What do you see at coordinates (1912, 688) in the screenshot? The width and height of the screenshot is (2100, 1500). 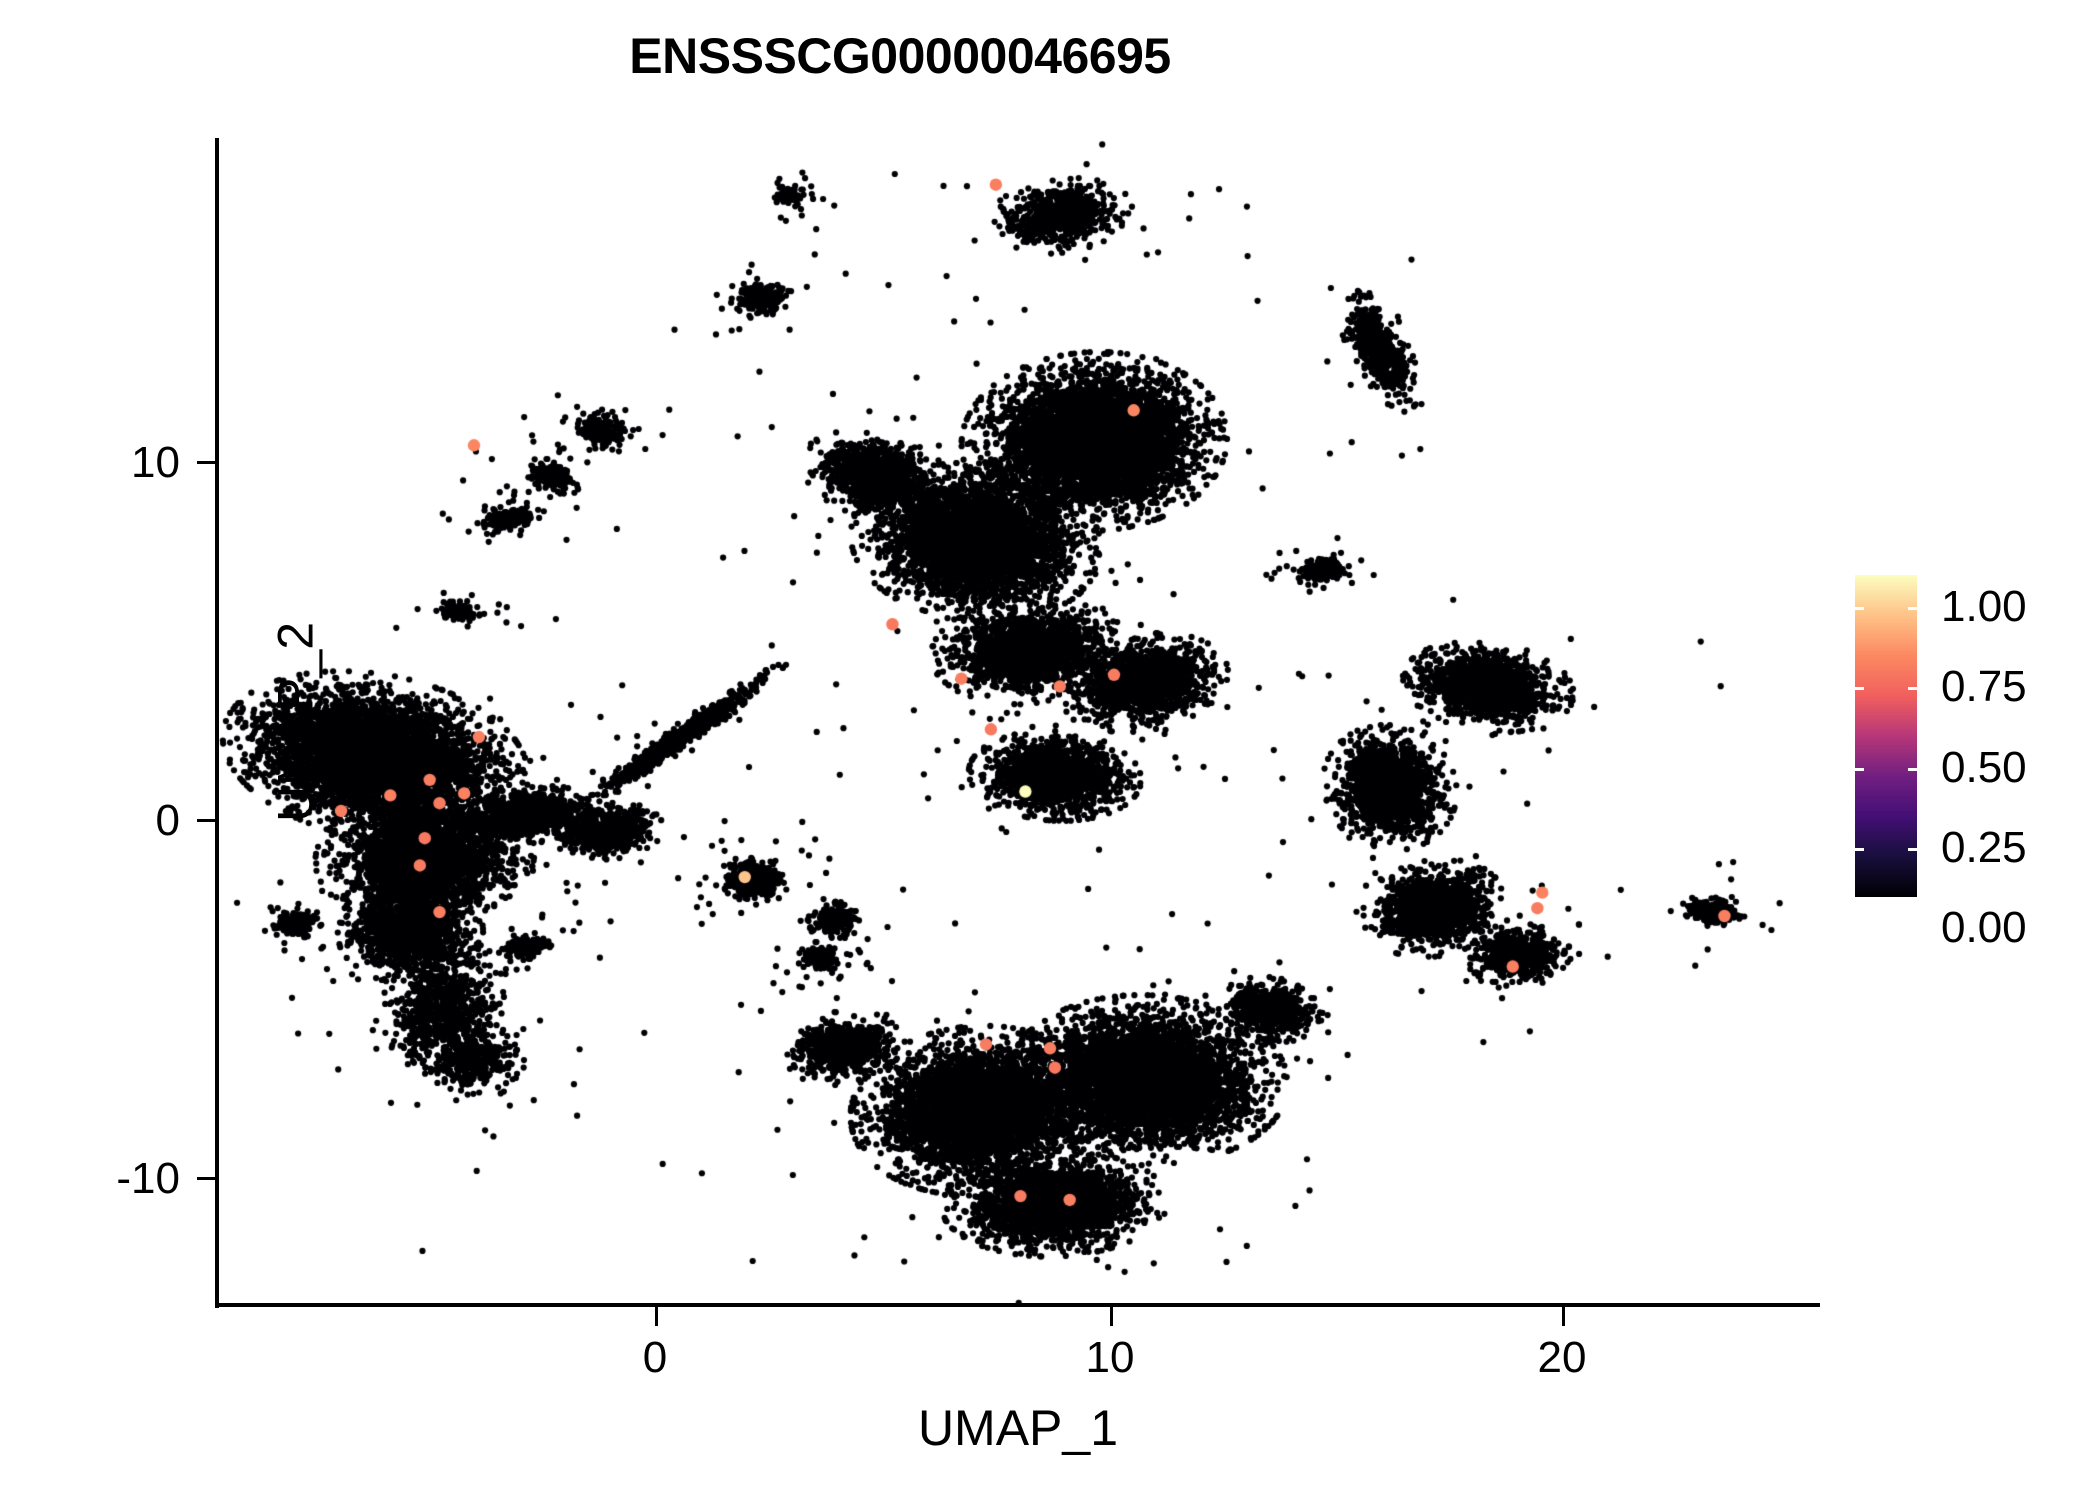 I see `colorbar-tick-075-right` at bounding box center [1912, 688].